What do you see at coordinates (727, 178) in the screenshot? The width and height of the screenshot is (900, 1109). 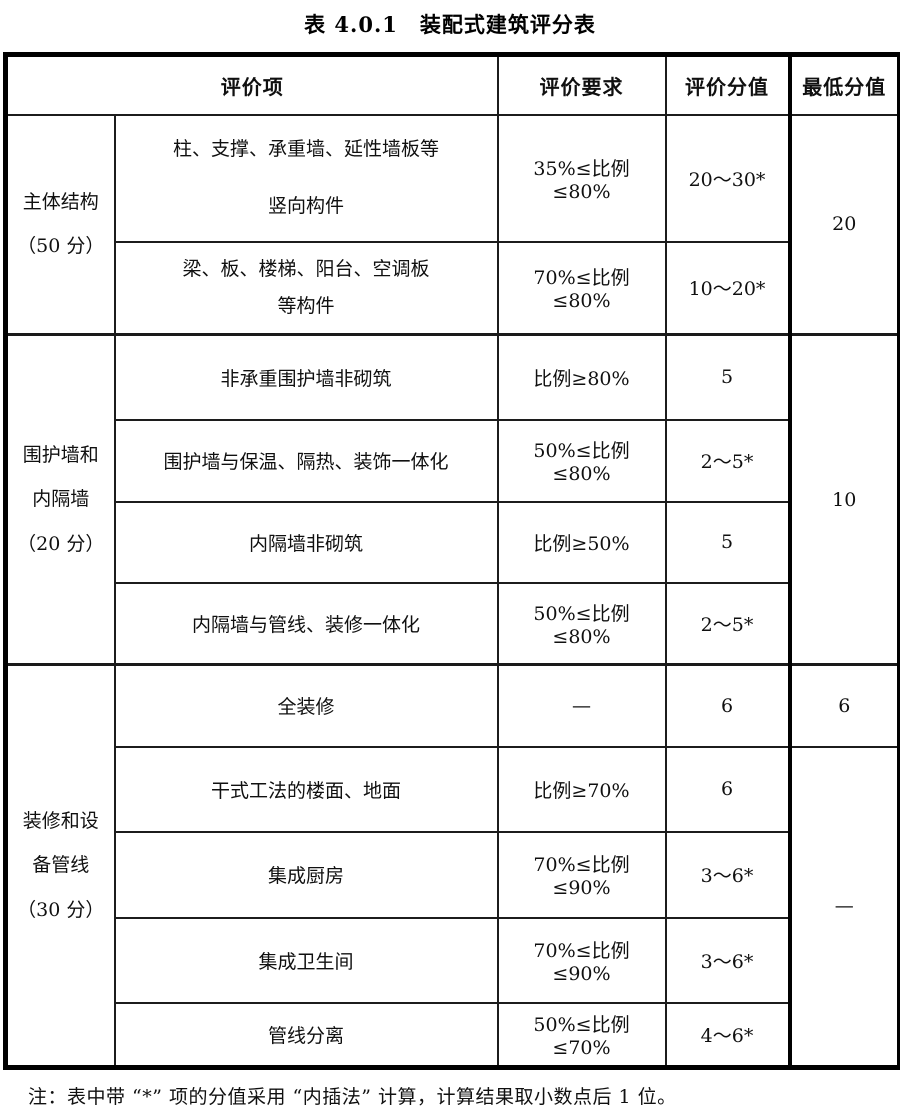 I see `score-cell: 20～30*` at bounding box center [727, 178].